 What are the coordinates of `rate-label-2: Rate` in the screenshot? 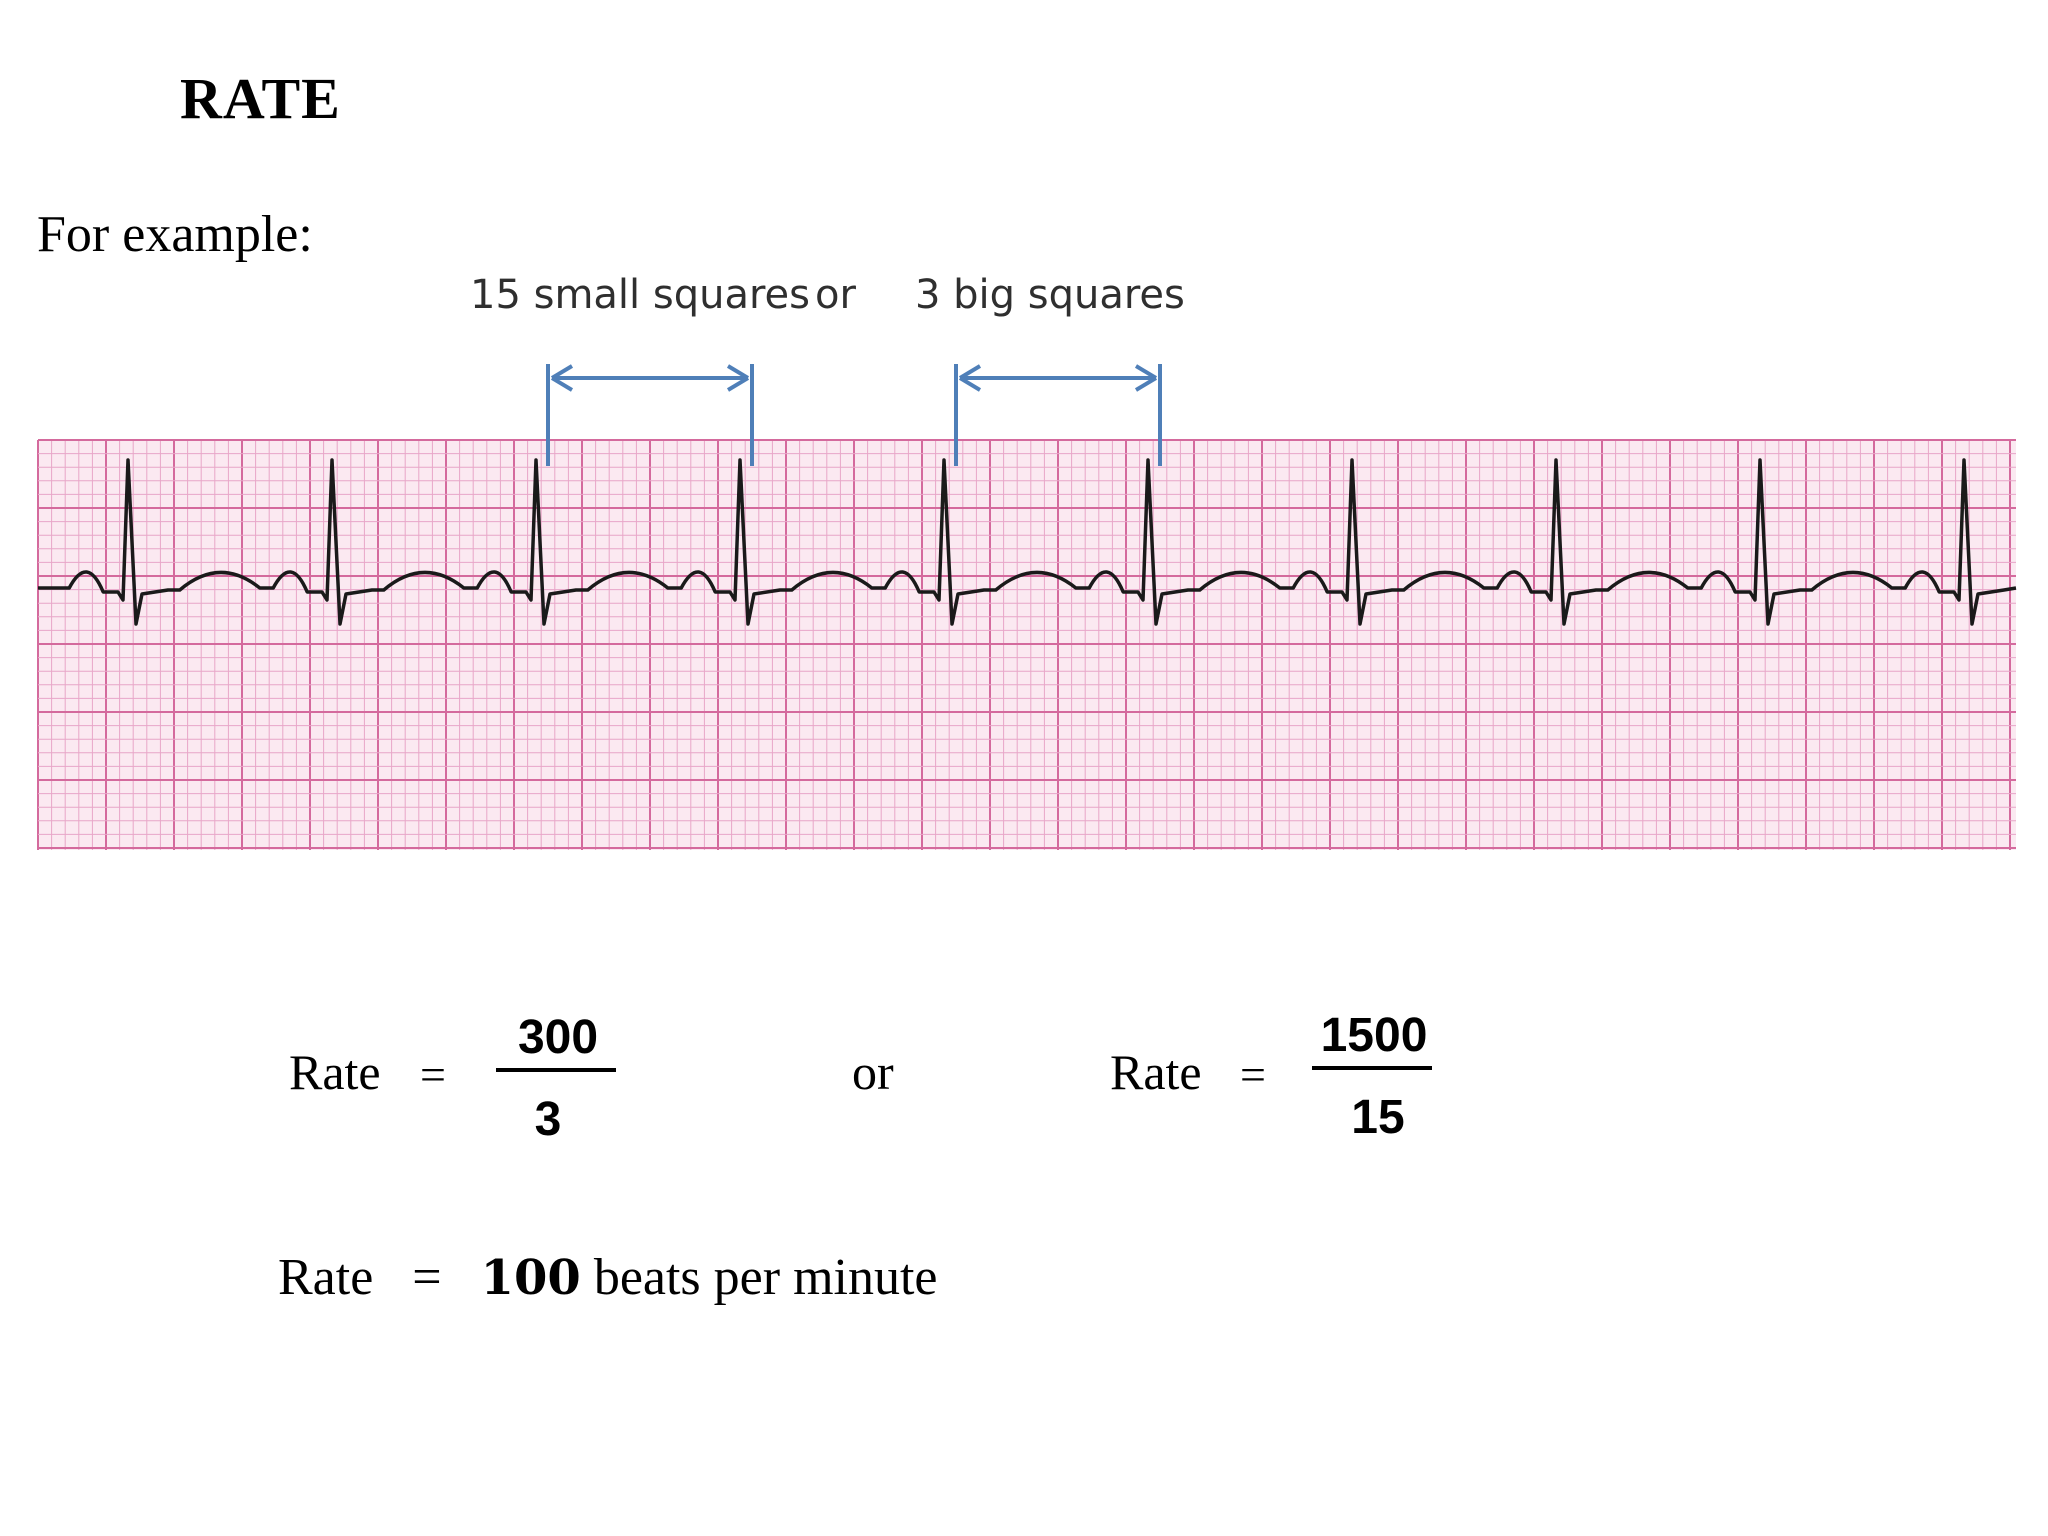 It's located at (1156, 1072).